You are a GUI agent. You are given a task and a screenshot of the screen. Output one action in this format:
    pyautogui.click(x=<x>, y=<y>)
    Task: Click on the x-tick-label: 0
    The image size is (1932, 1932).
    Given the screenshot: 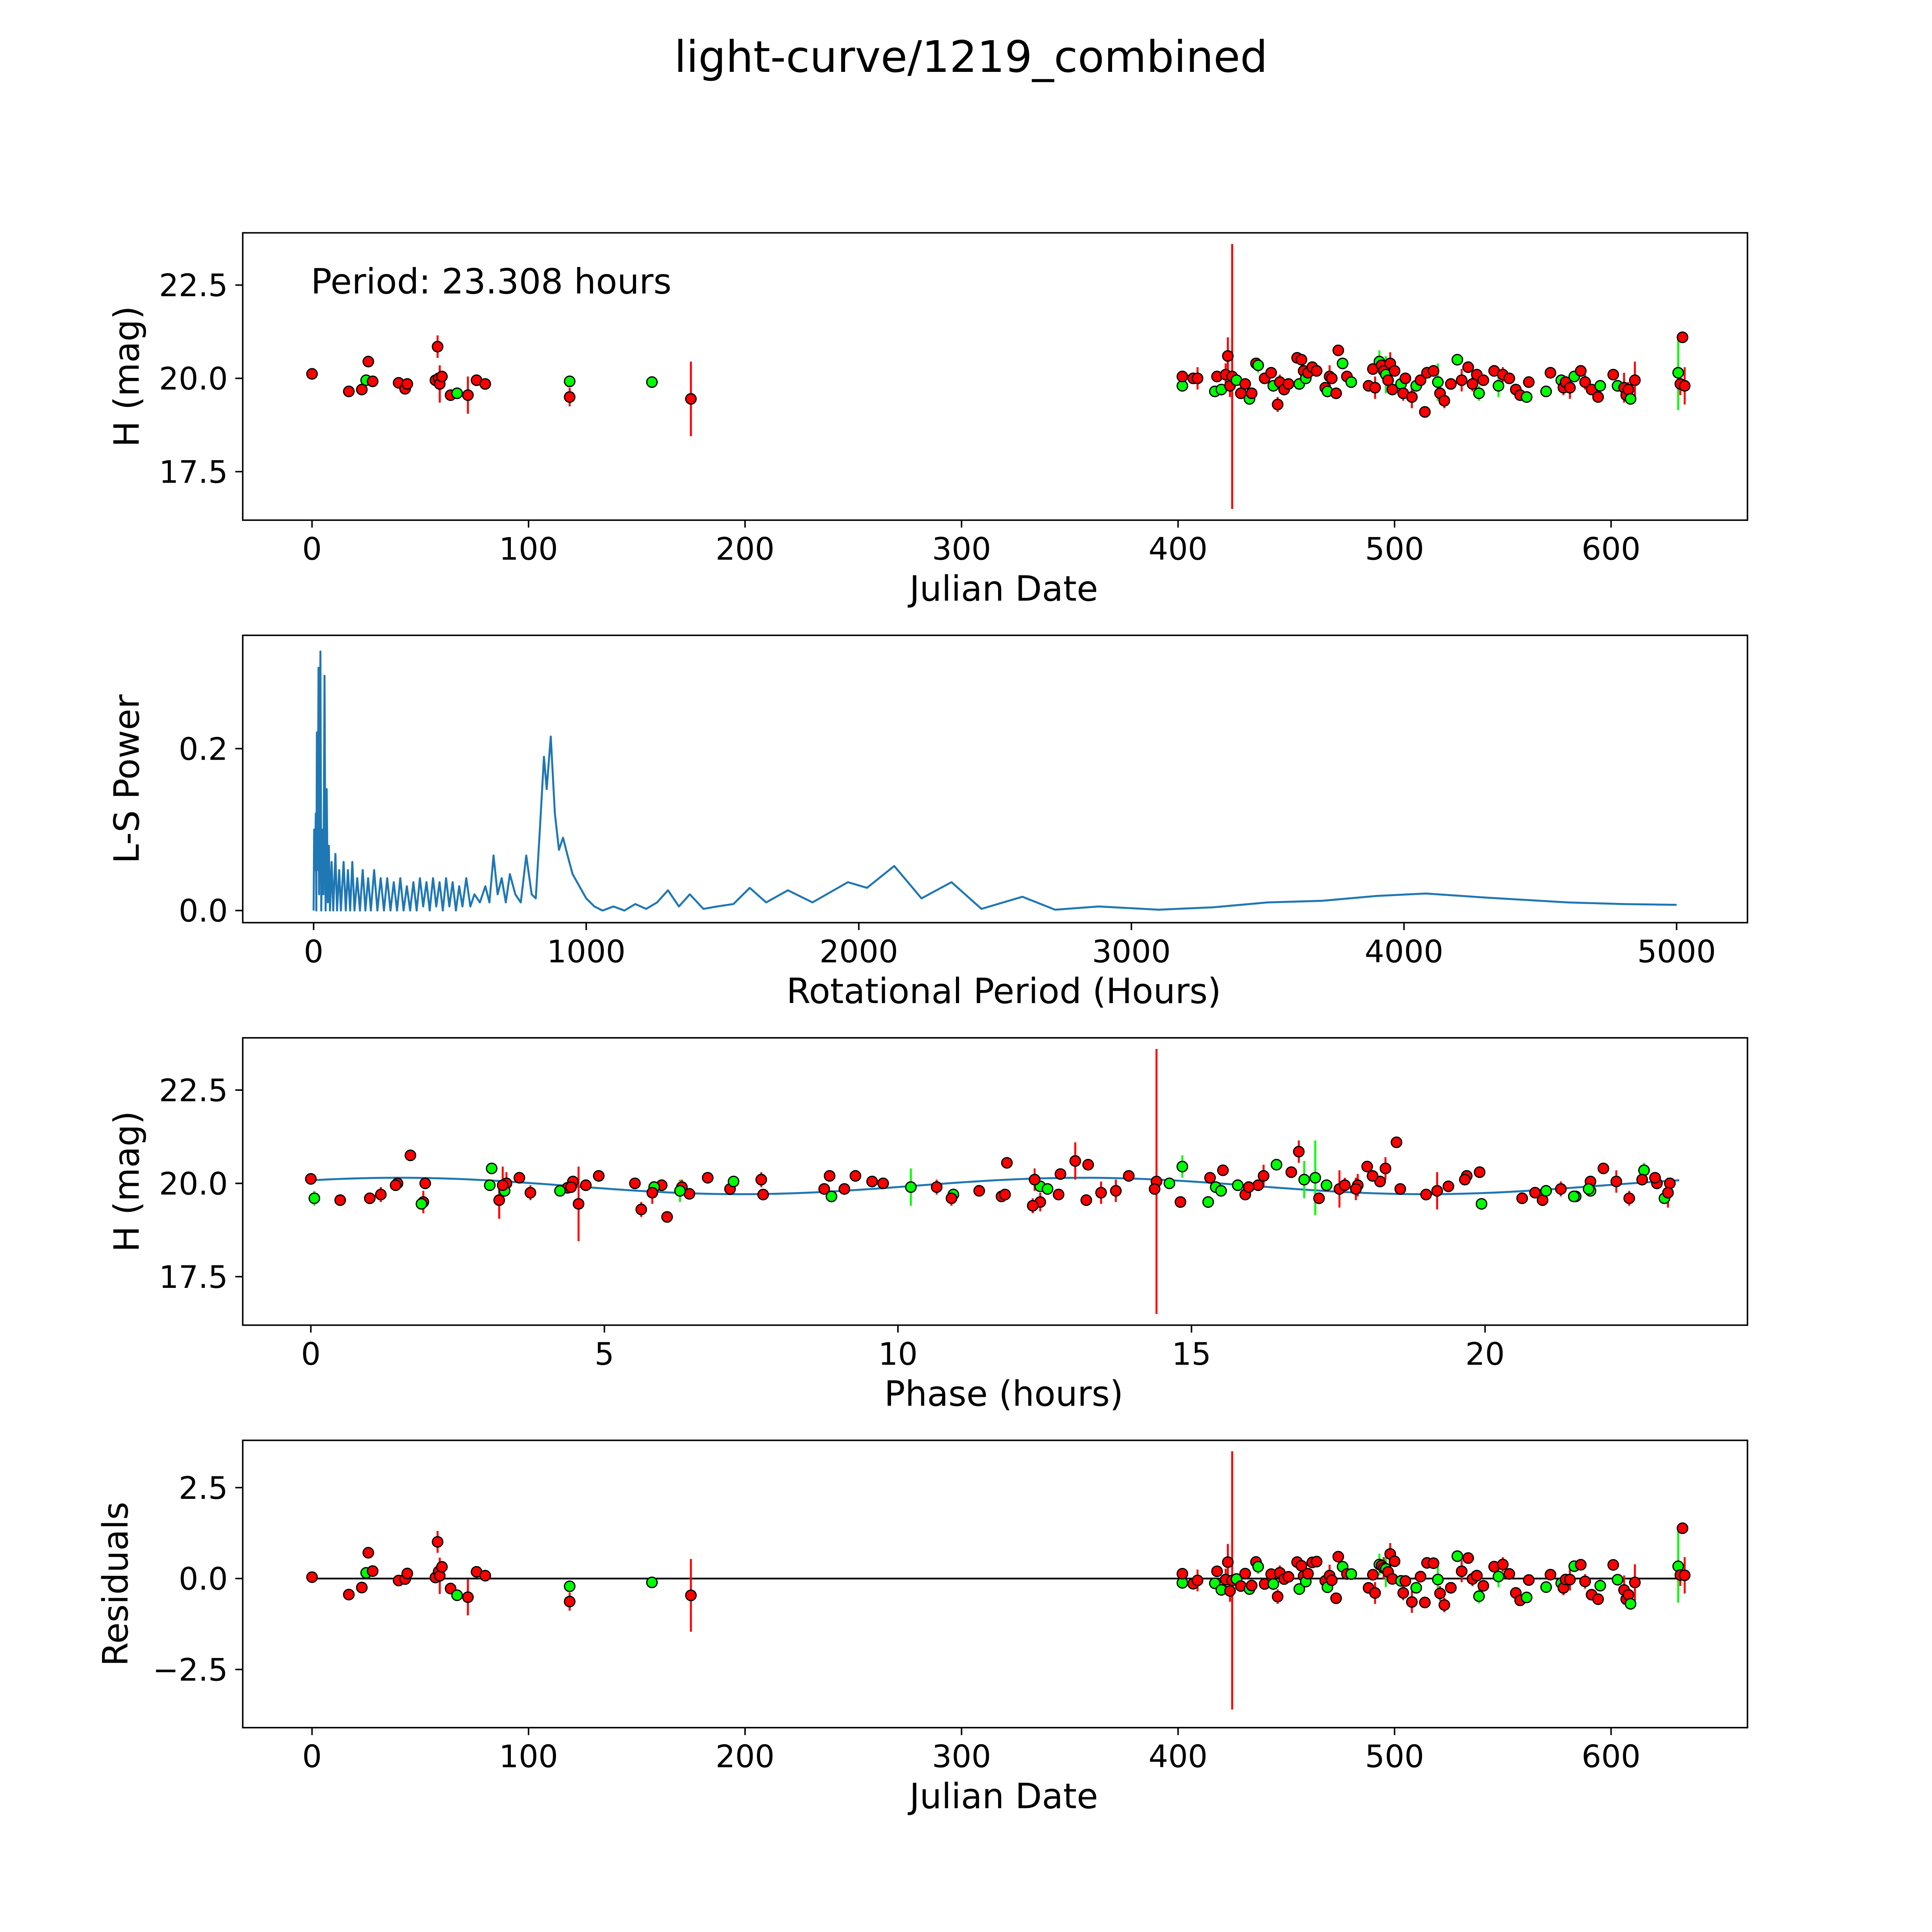 What is the action you would take?
    pyautogui.click(x=311, y=1354)
    